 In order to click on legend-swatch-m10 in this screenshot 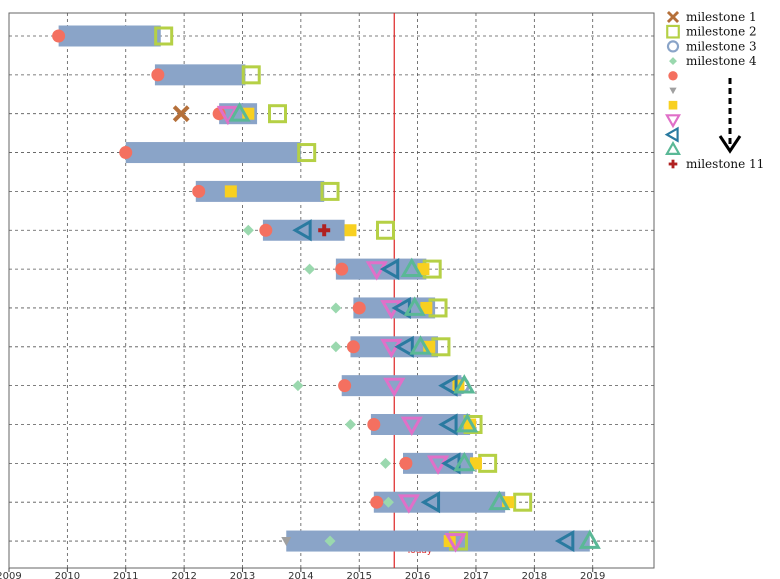, I will do `click(673, 148)`.